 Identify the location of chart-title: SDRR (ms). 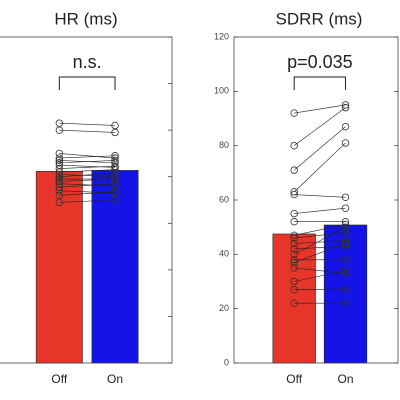
(319, 18).